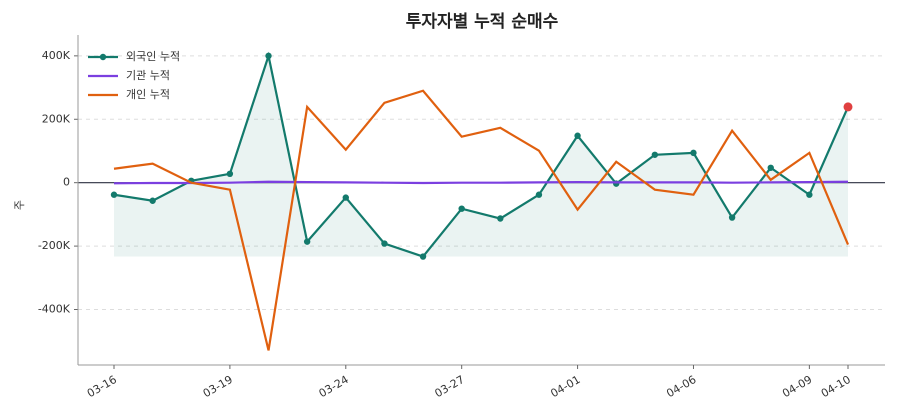  I want to click on y-axis-label: 주, so click(19, 205).